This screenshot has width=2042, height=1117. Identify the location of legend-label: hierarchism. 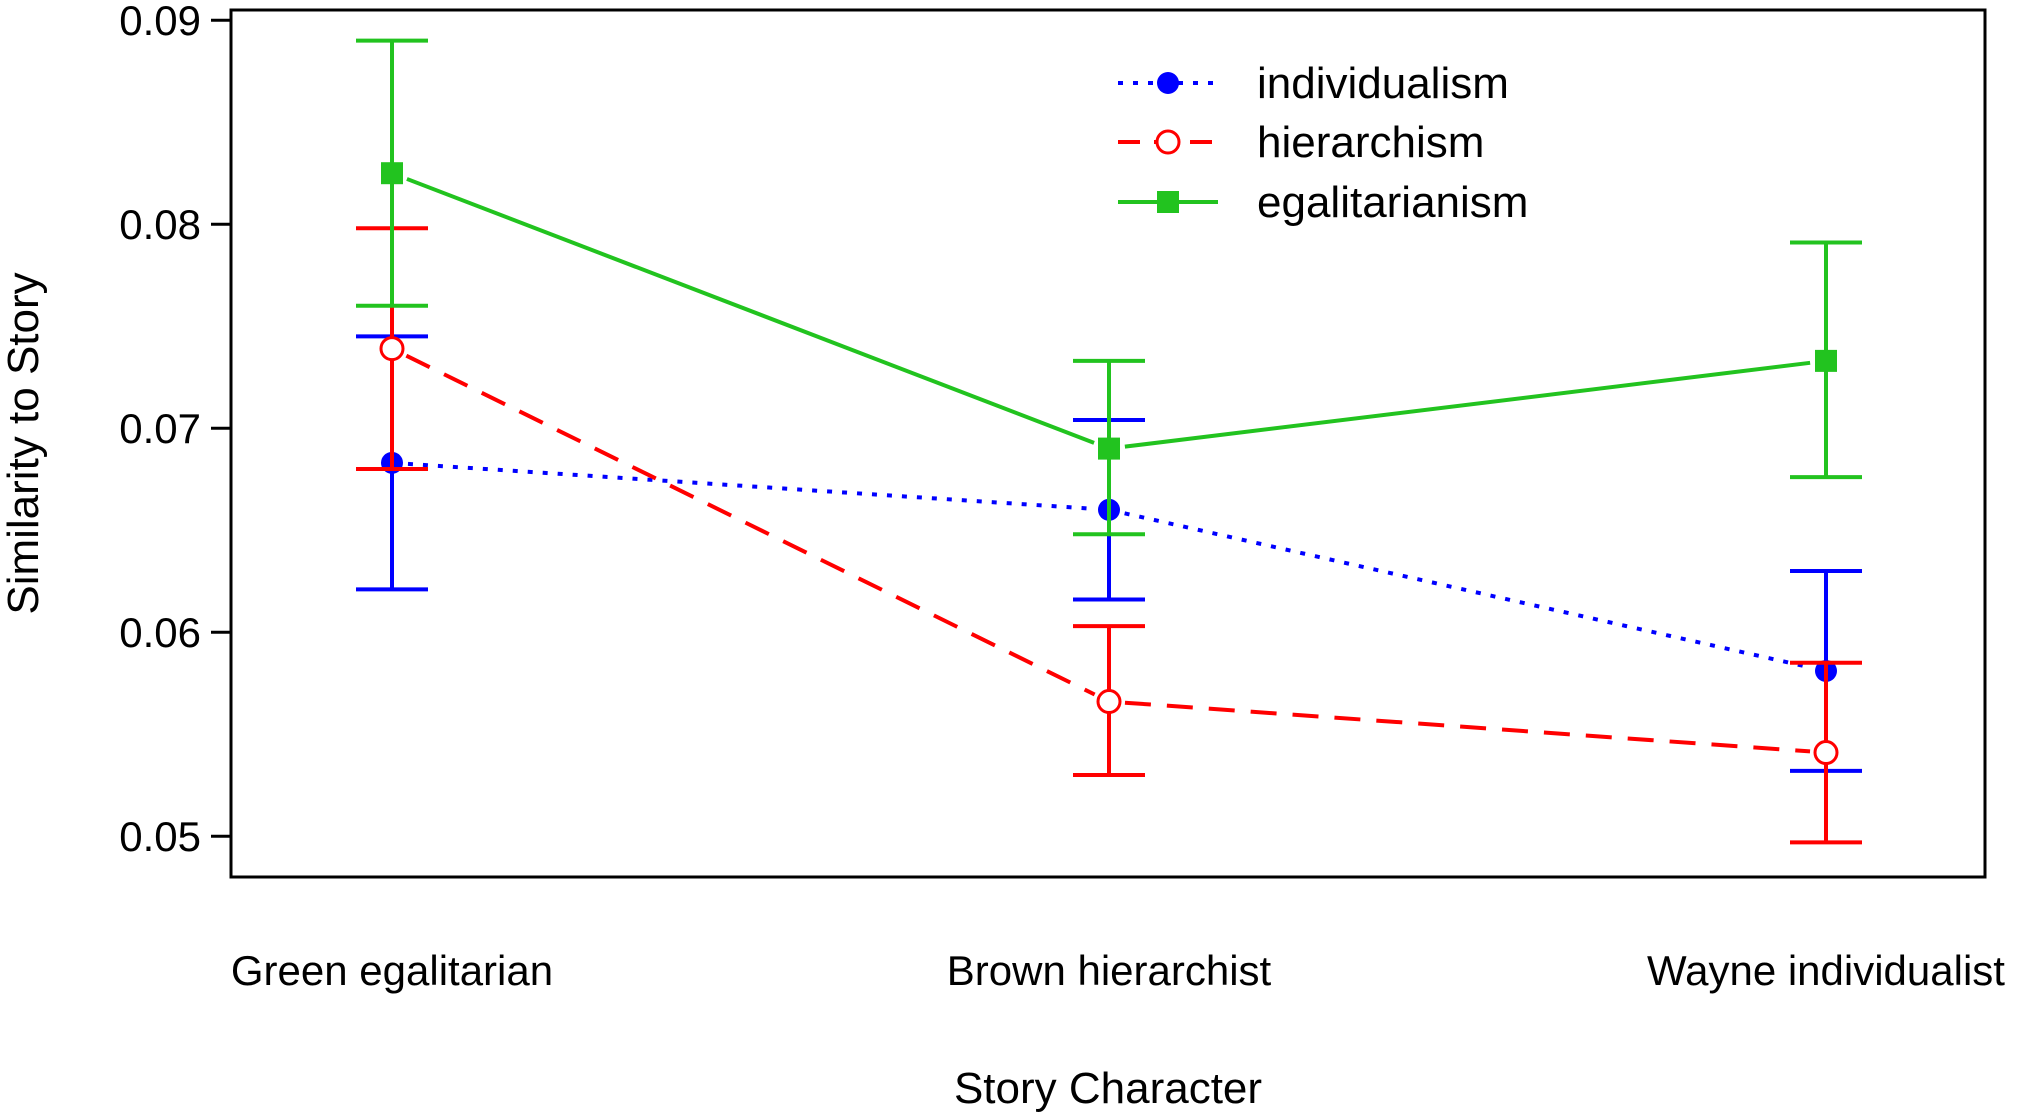
(1370, 142).